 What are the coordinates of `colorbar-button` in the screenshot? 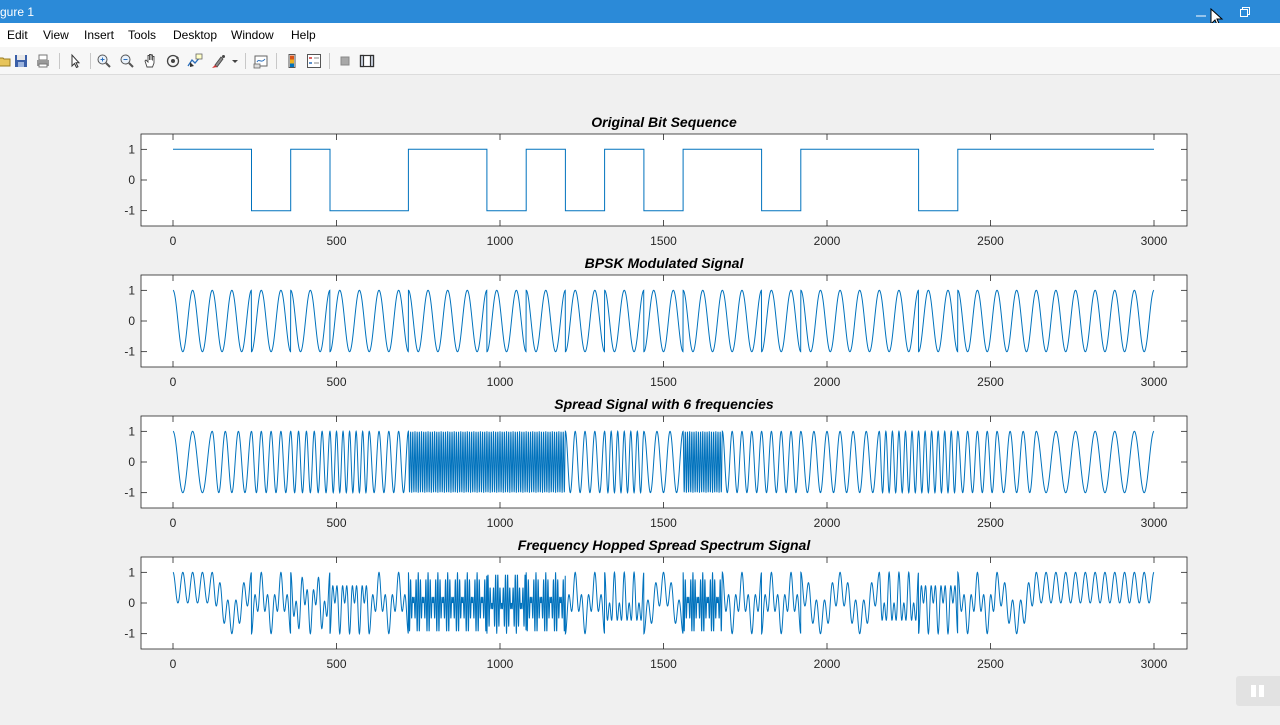 It's located at (292, 61).